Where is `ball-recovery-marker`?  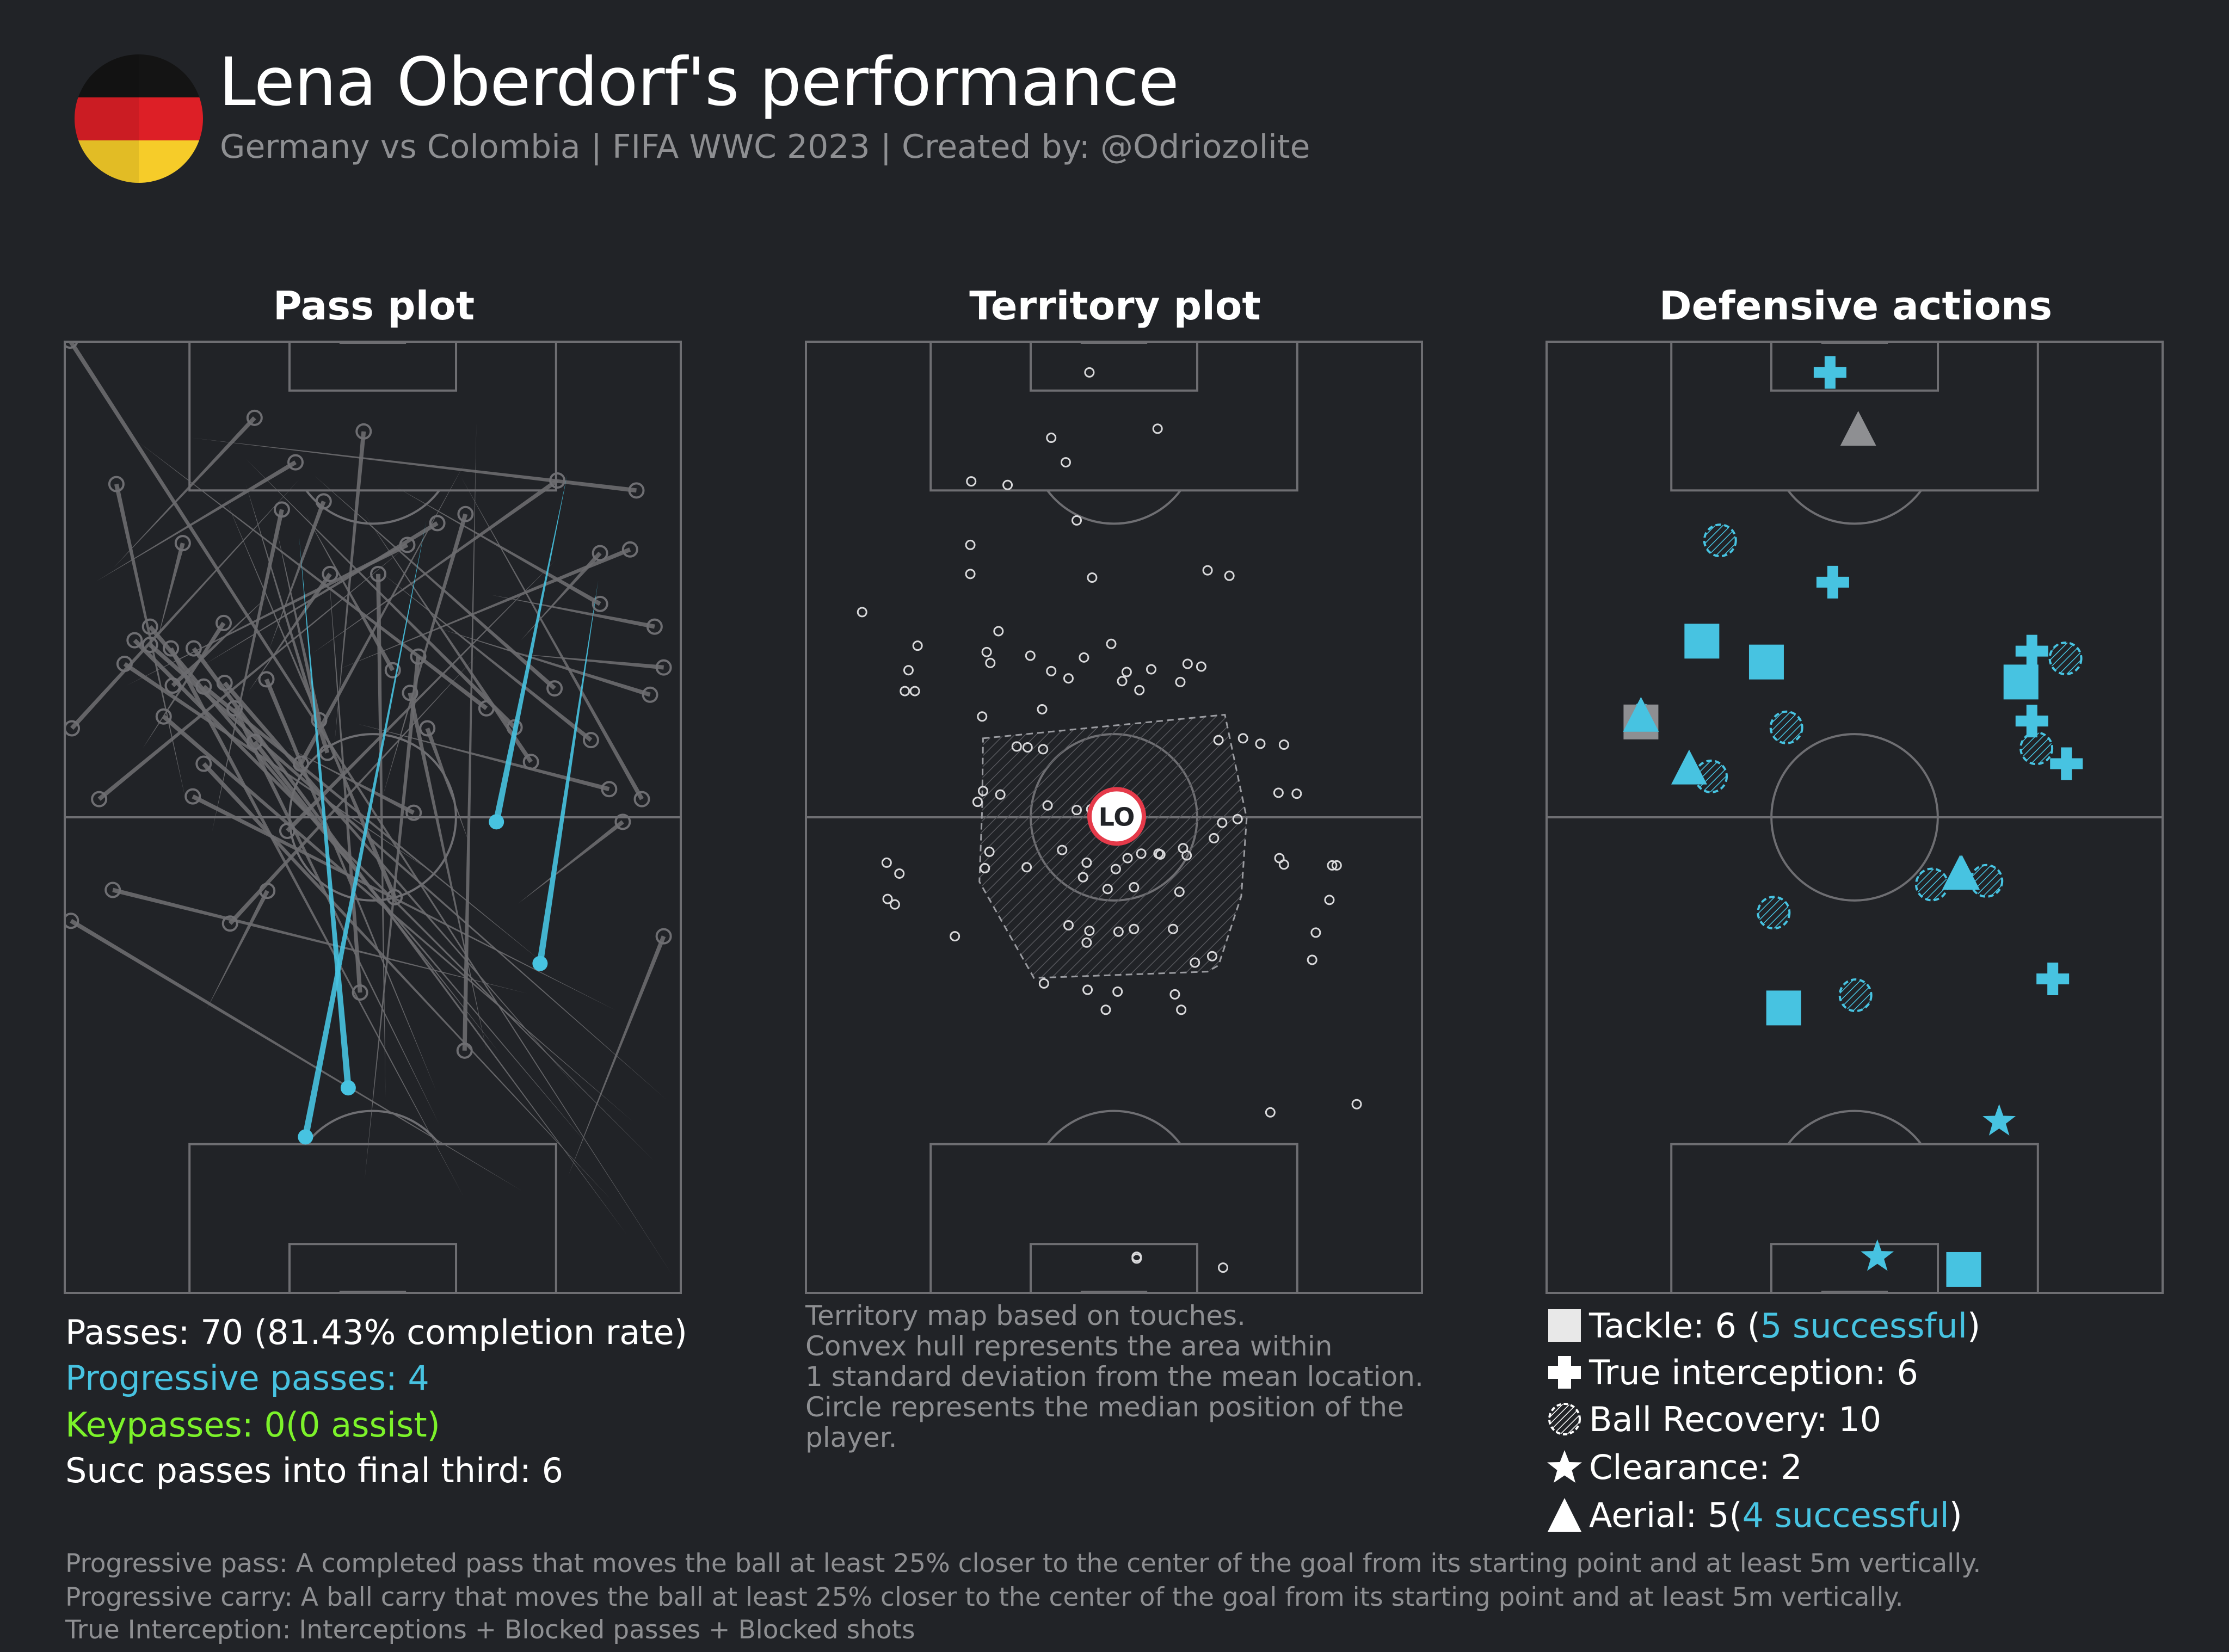
ball-recovery-marker is located at coordinates (1932, 885).